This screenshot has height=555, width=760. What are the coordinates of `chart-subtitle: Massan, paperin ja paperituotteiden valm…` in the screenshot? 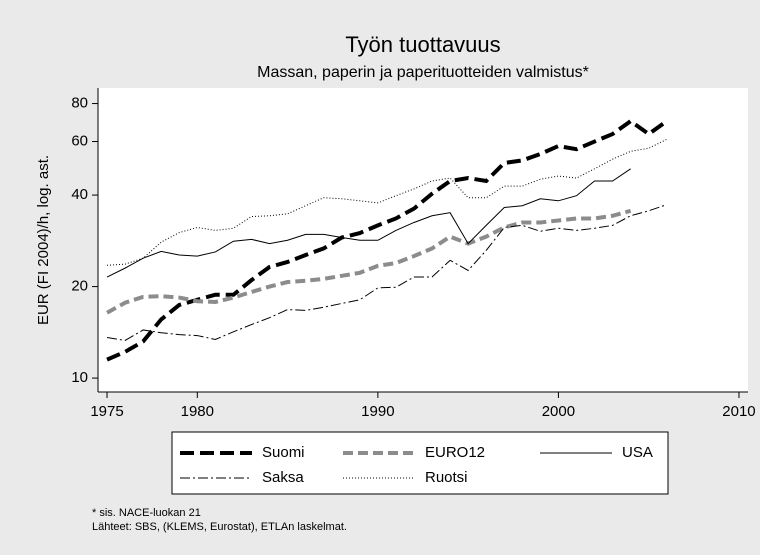 It's located at (423, 72).